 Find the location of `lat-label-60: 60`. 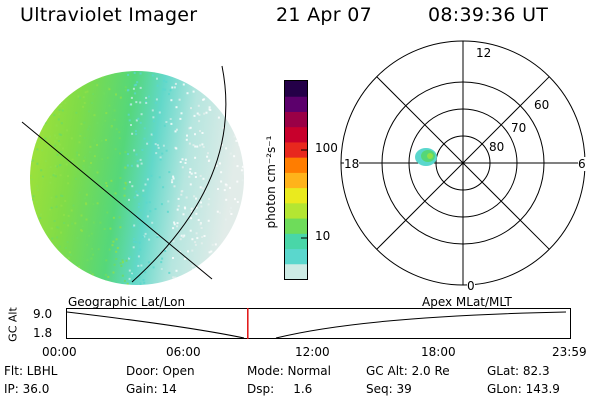

lat-label-60: 60 is located at coordinates (542, 105).